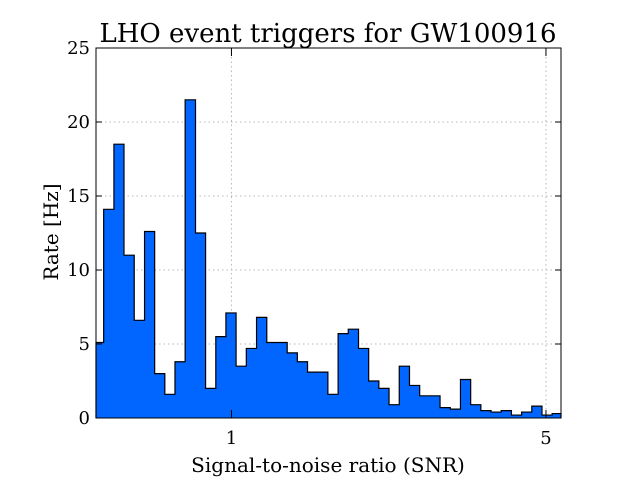 Image resolution: width=640 pixels, height=480 pixels. What do you see at coordinates (78, 122) in the screenshot?
I see `y-tick-label: 20` at bounding box center [78, 122].